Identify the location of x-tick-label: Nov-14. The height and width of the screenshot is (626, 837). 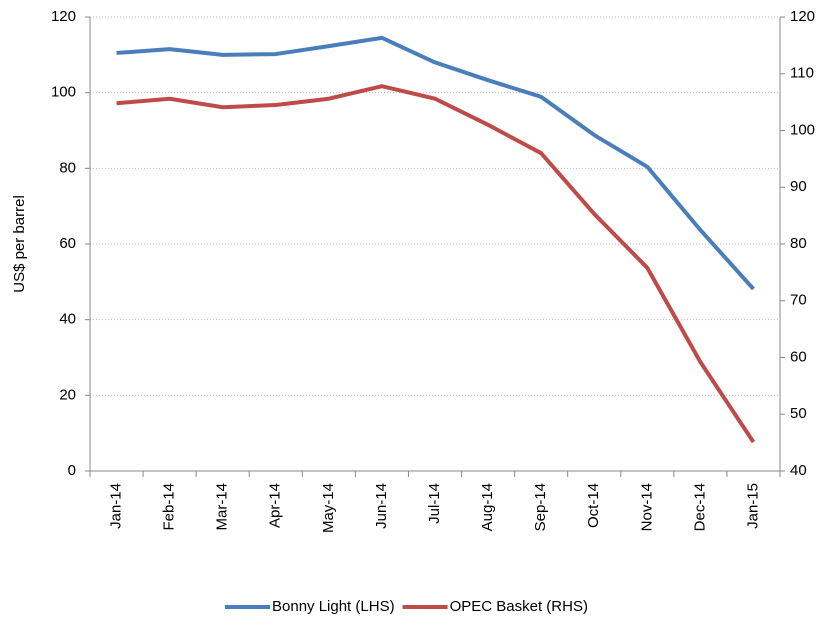
(646, 507).